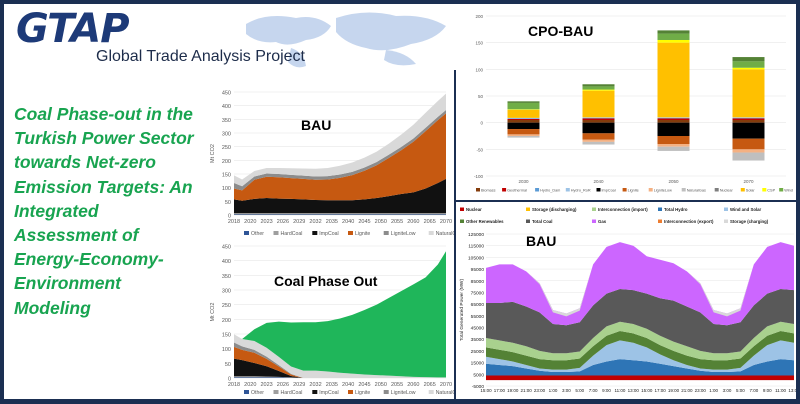  Describe the element at coordinates (523, 132) in the screenshot. I see `bar-segment-lignite` at that location.